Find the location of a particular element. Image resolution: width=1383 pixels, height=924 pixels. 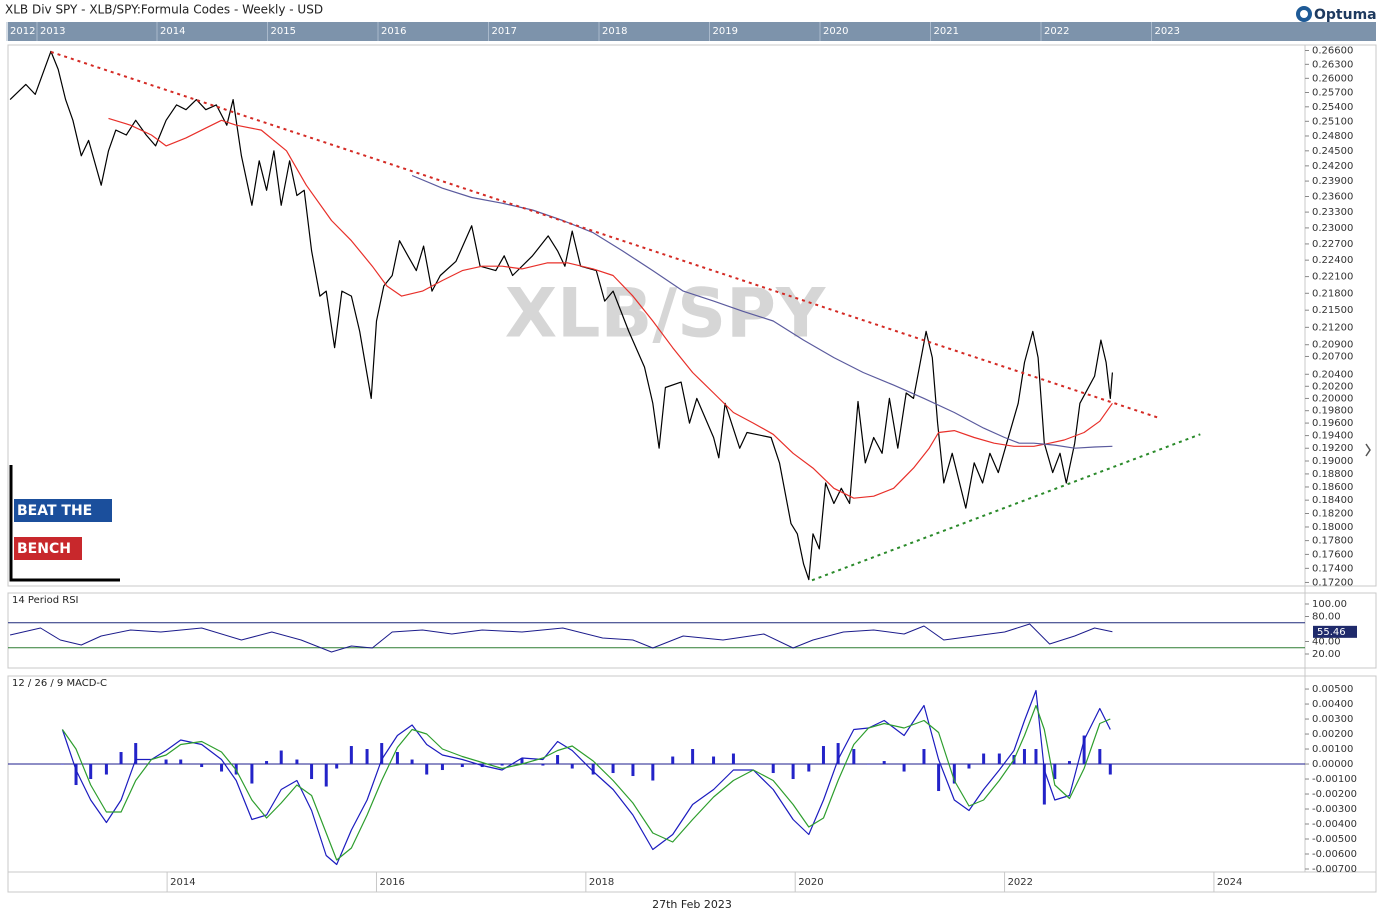

y-tick-label: 0.18400 is located at coordinates (1332, 500).